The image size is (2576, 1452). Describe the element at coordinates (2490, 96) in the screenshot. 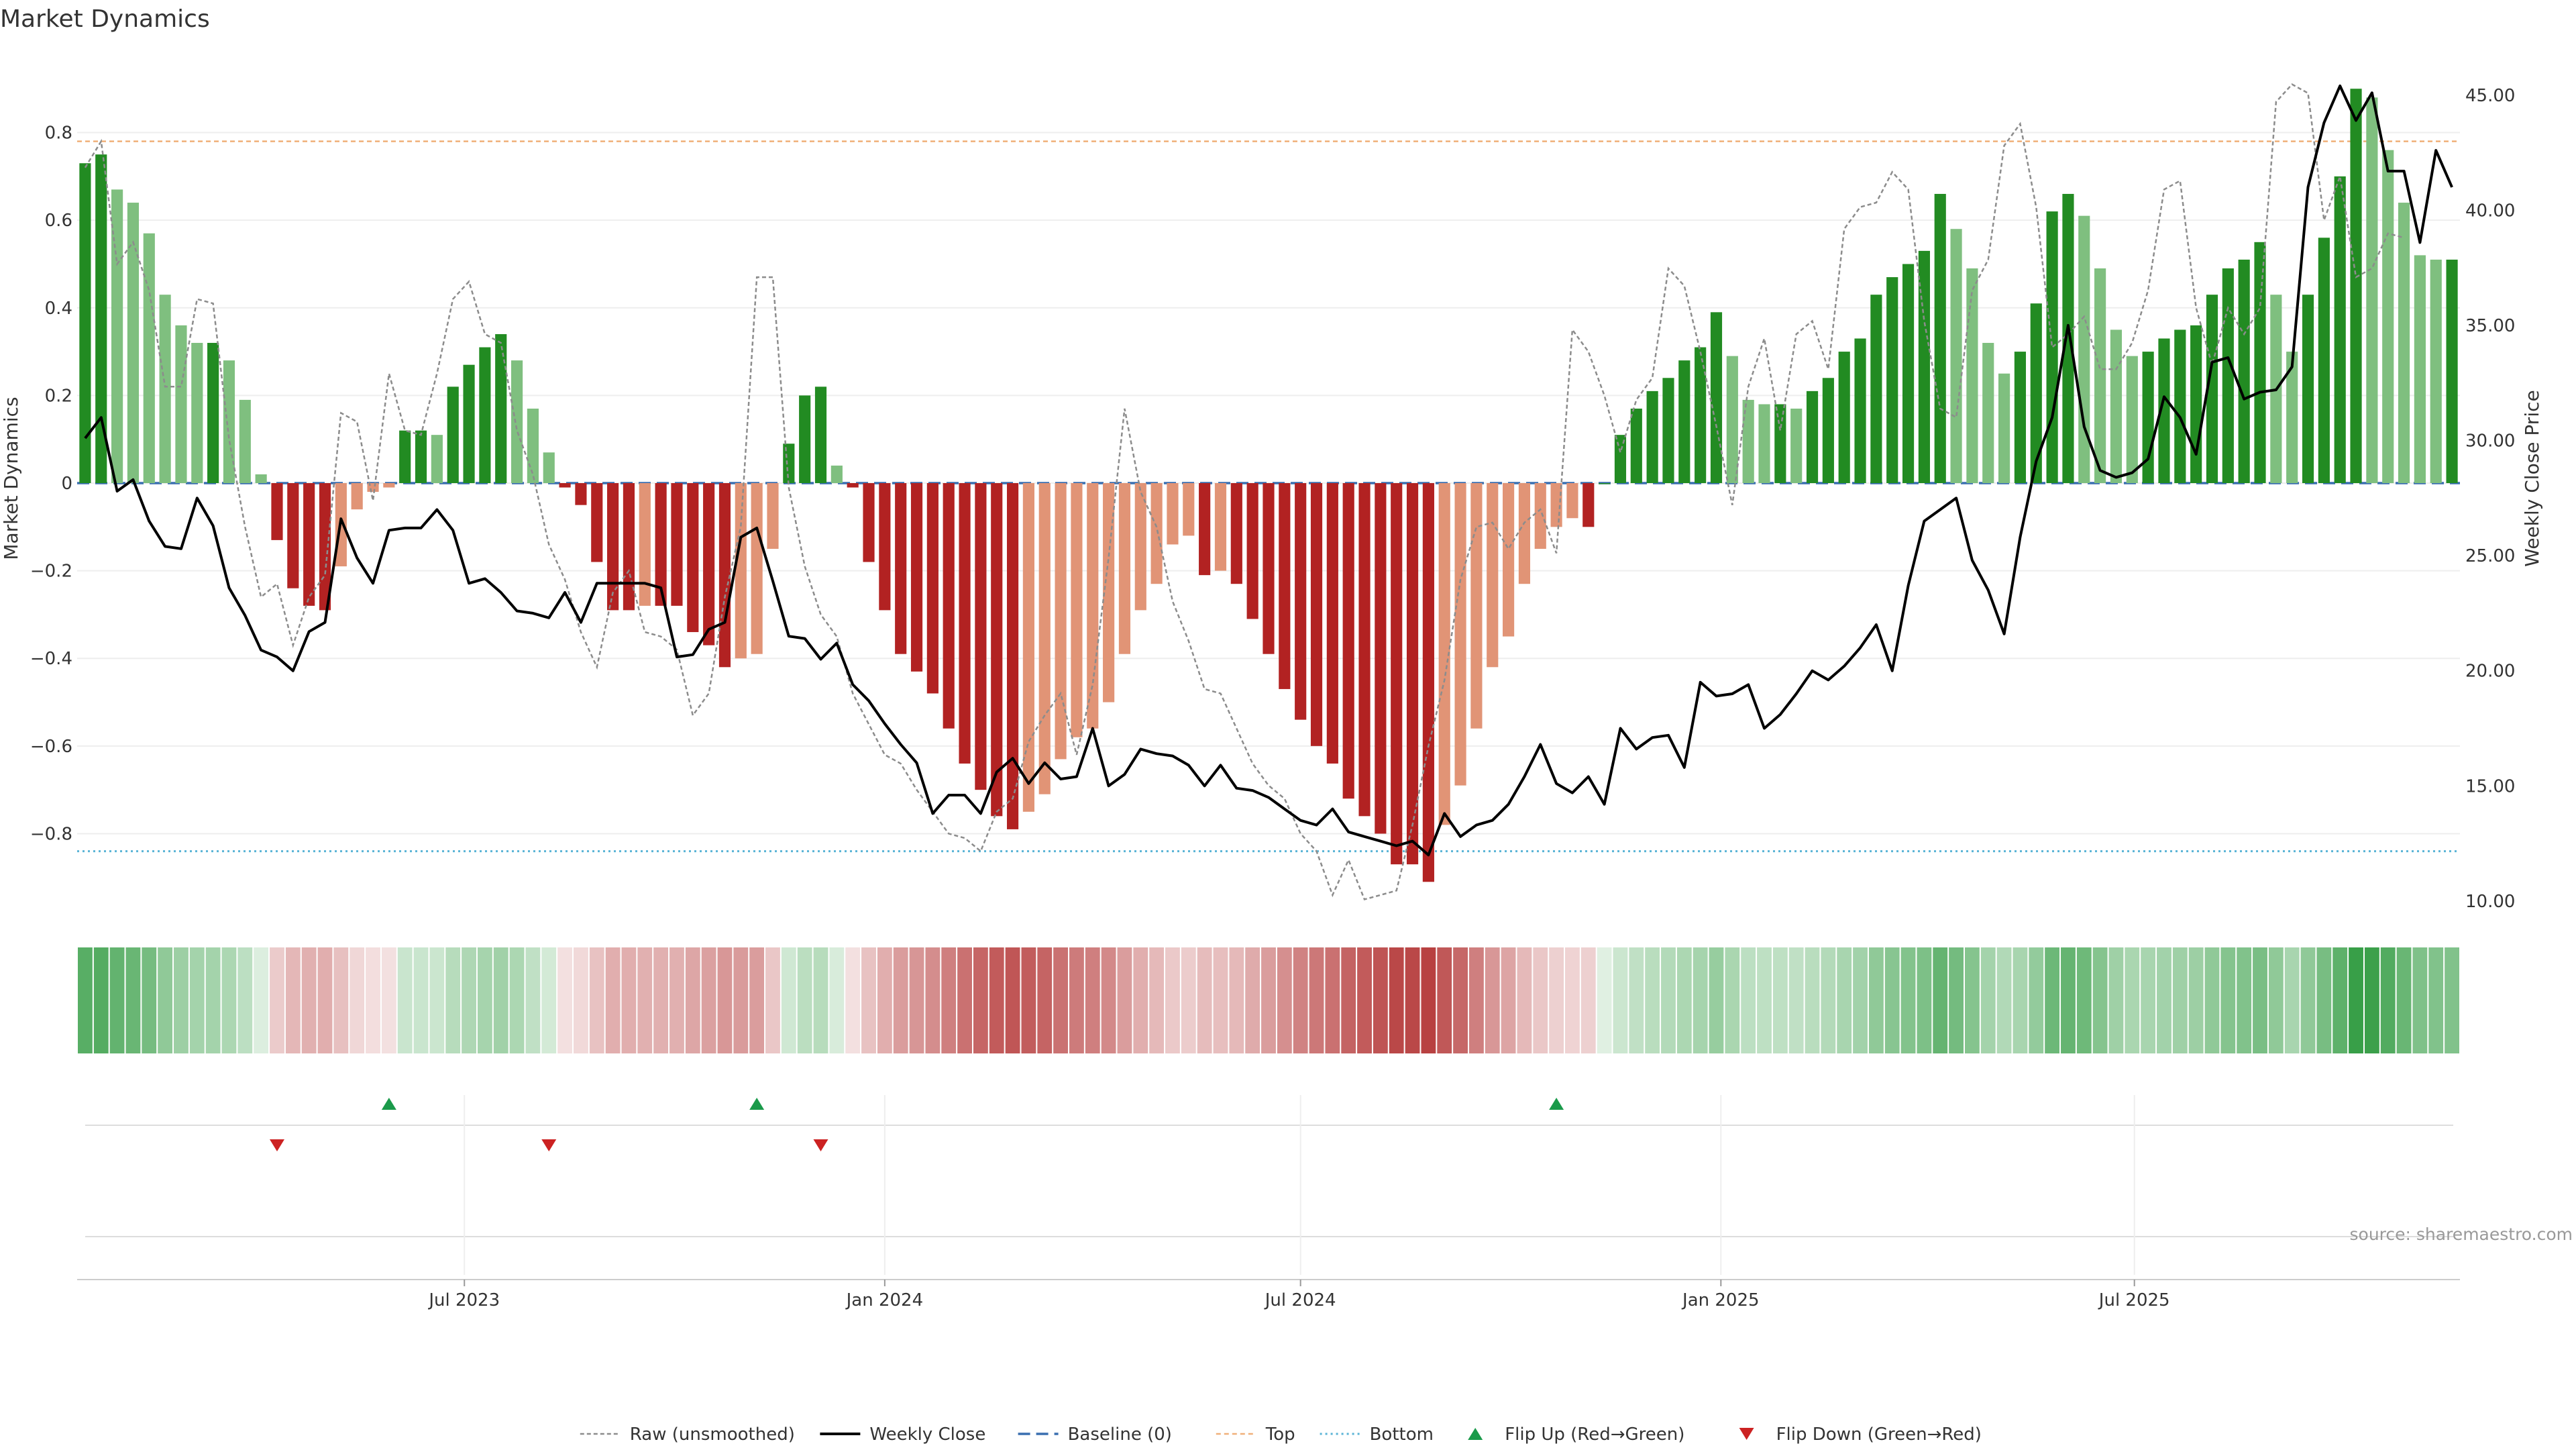

I see `y2-tick-label-7: 45.00` at that location.